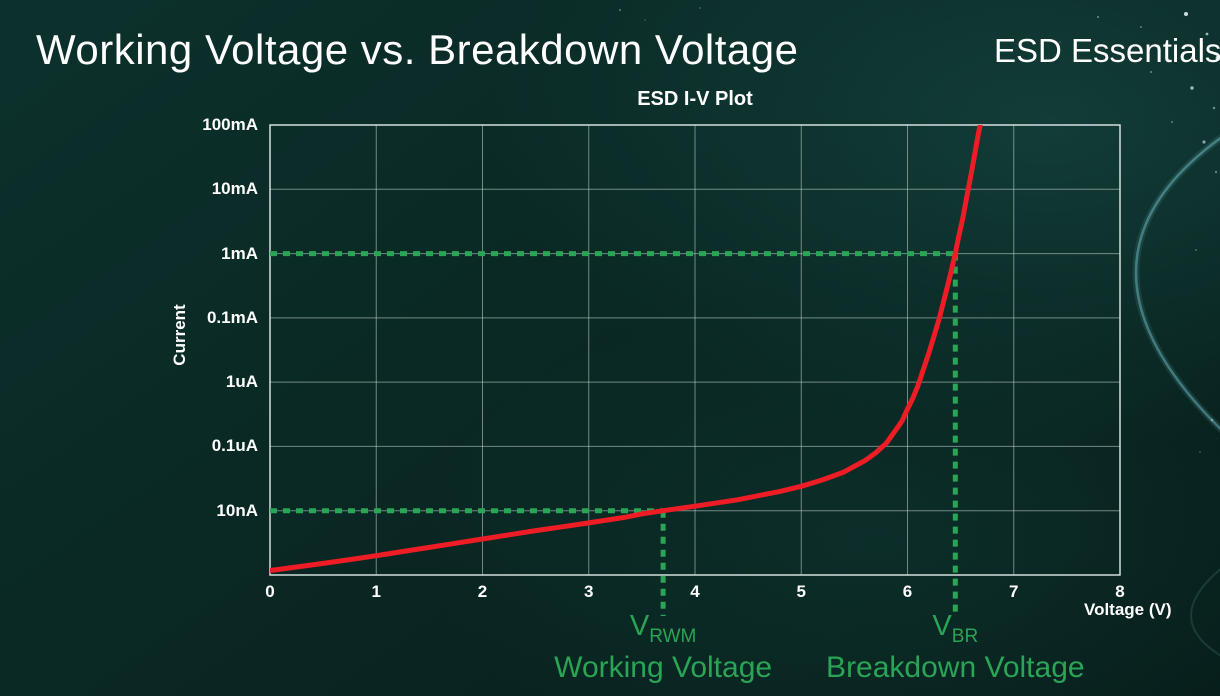 The height and width of the screenshot is (696, 1220). I want to click on brand-text: ESD Essentials, so click(1107, 50).